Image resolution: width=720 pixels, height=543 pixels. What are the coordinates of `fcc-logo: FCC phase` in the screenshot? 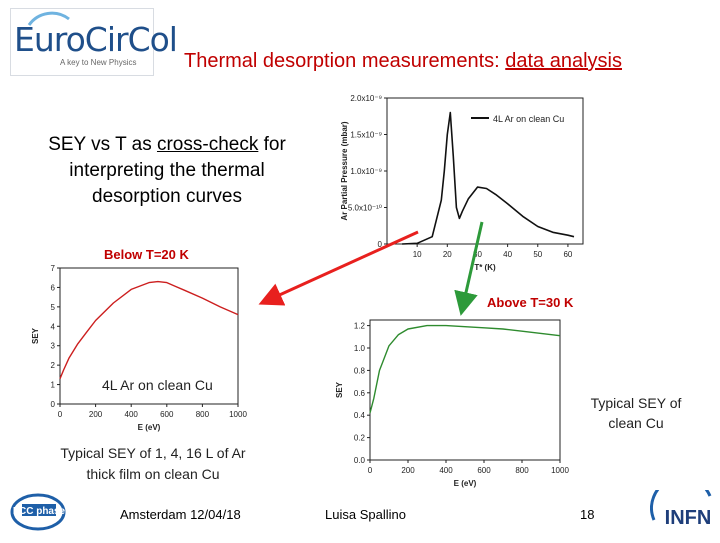 It's located at (55, 512).